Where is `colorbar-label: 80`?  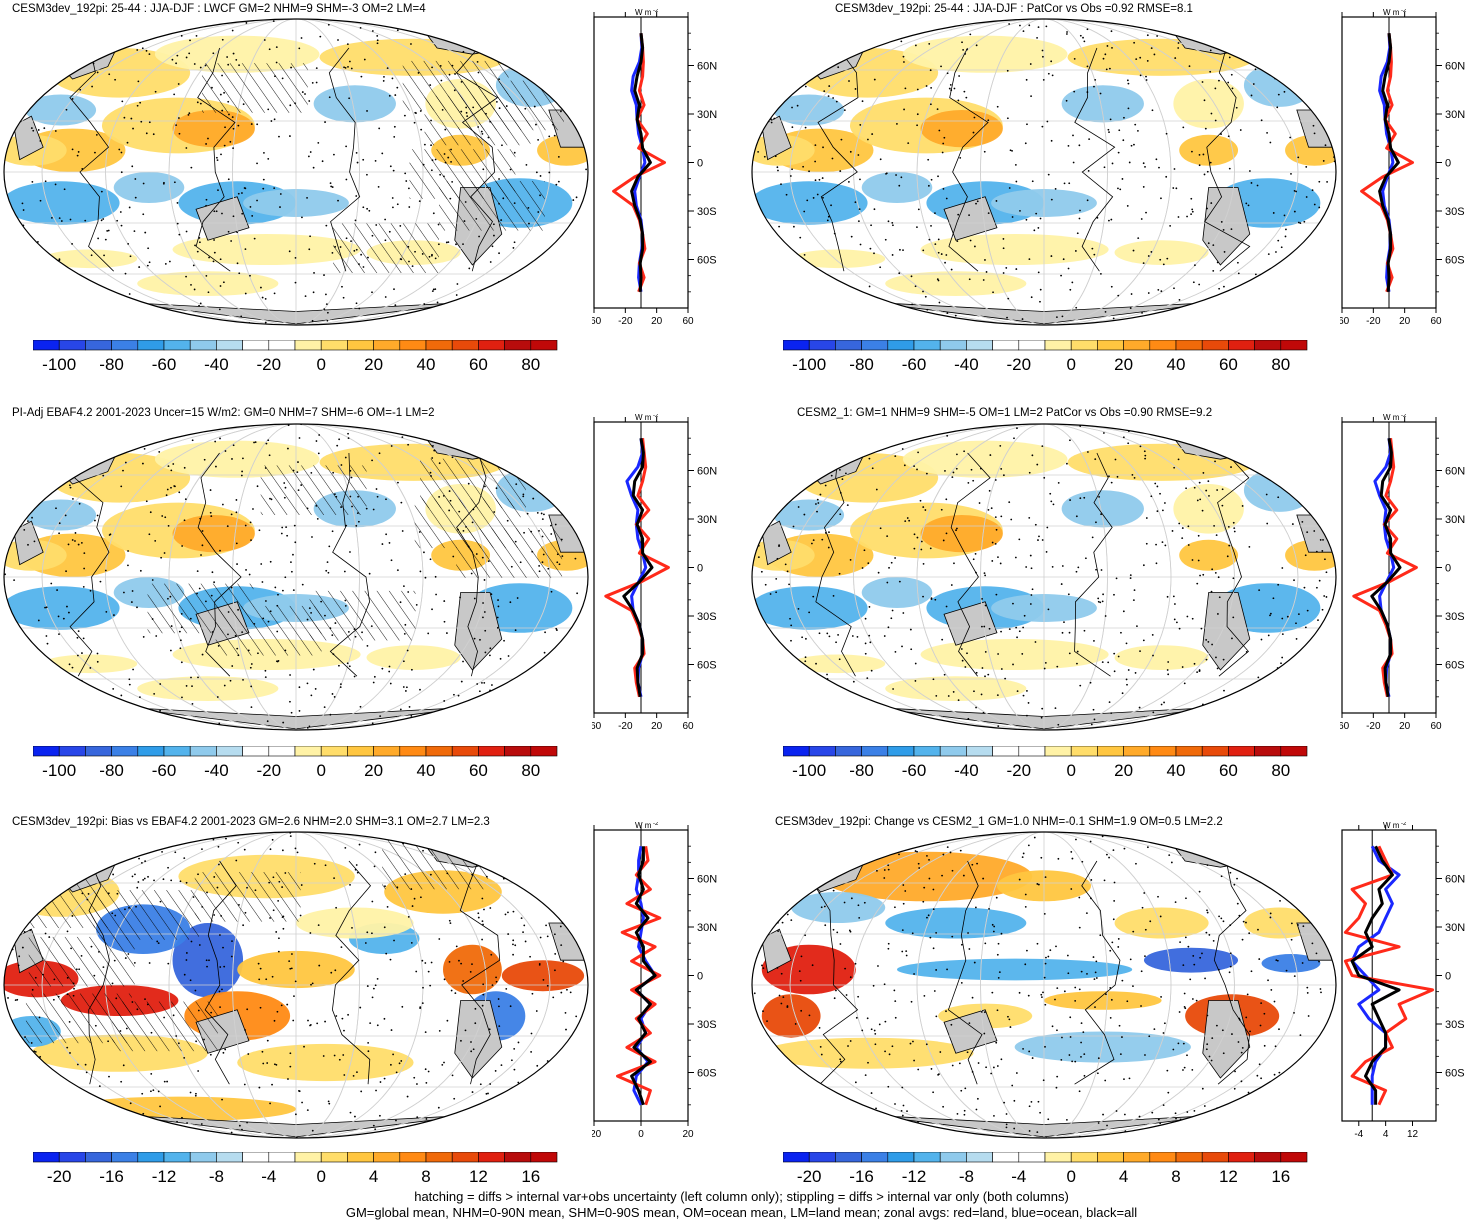 colorbar-label: 80 is located at coordinates (530, 770).